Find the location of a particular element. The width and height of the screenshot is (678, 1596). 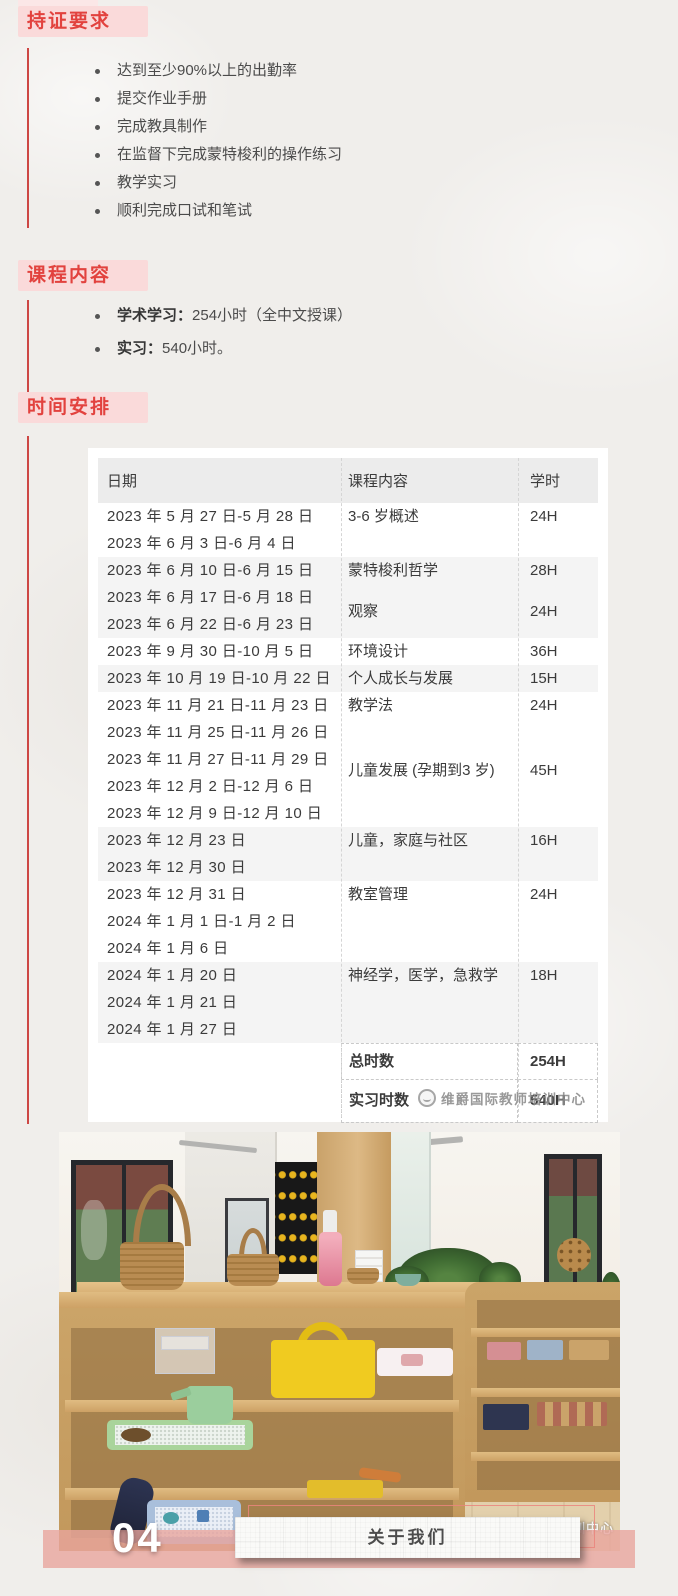

course-cell: 个人成长与发展 is located at coordinates (401, 678).